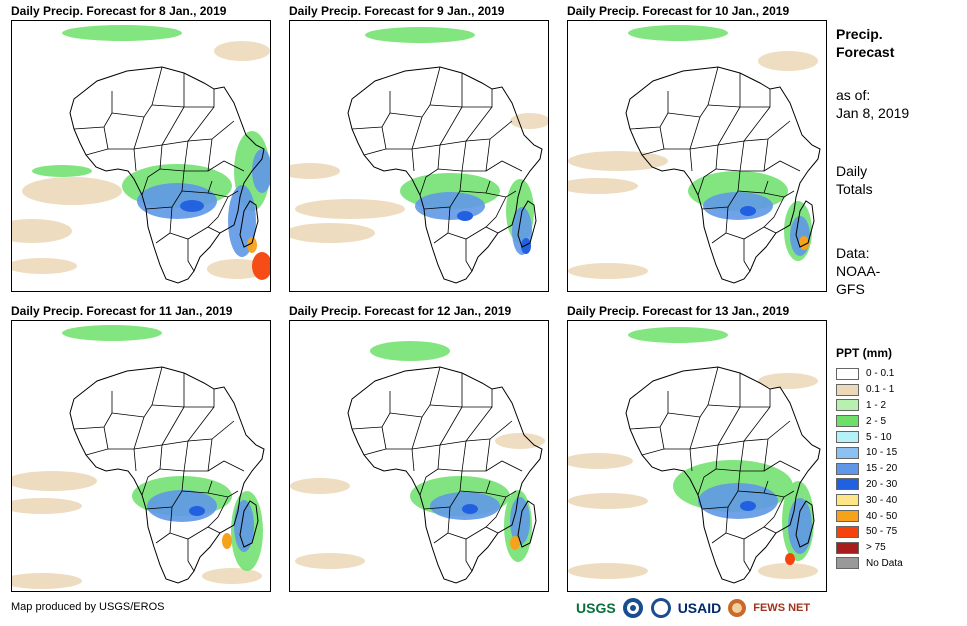  I want to click on legend-label: 50 - 75, so click(882, 532).